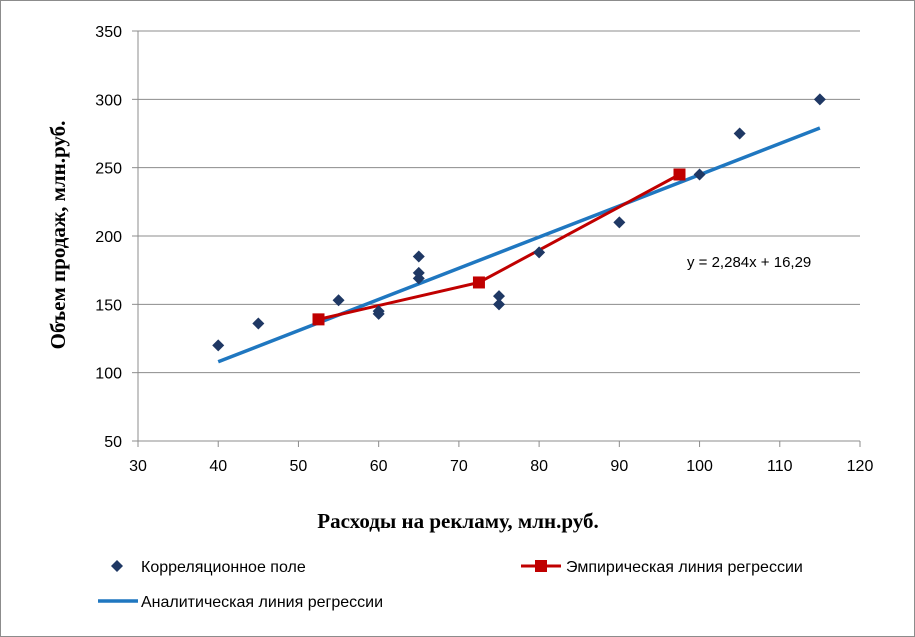  What do you see at coordinates (684, 567) in the screenshot?
I see `legend-label: Эмпирическая линия регрессии` at bounding box center [684, 567].